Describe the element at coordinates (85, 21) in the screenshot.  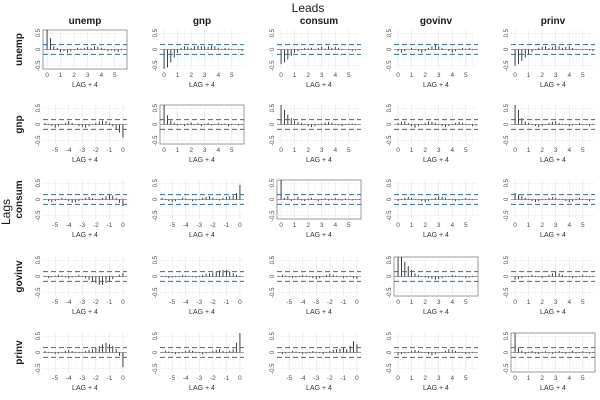
I see `column-header-unemp: unemp` at that location.